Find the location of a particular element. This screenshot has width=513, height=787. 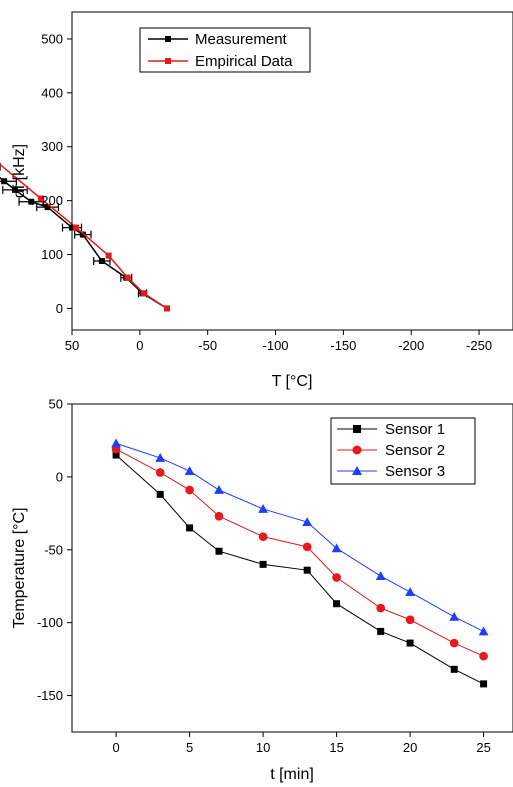

chart-1-legend-box is located at coordinates (225, 50).